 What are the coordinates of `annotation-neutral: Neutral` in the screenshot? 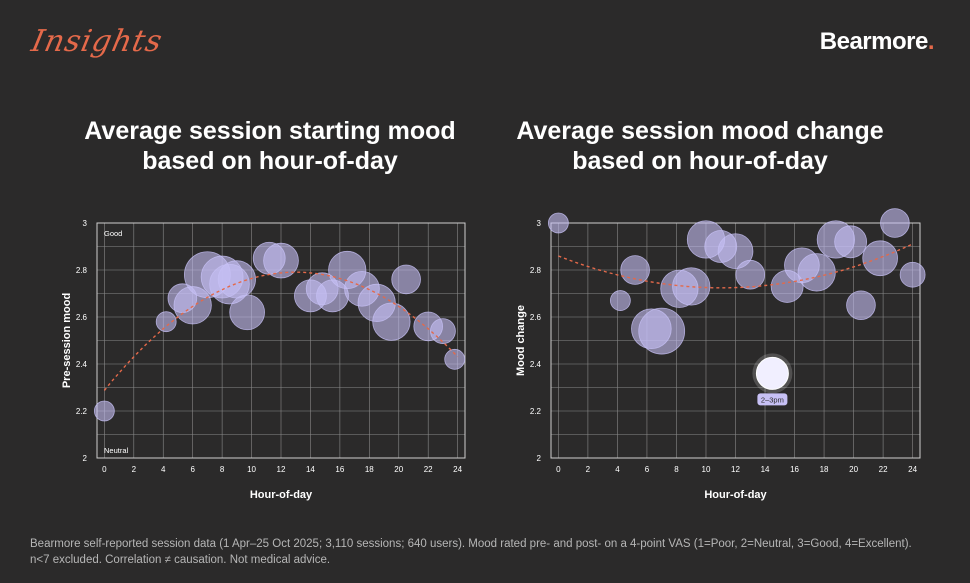 It's located at (116, 450).